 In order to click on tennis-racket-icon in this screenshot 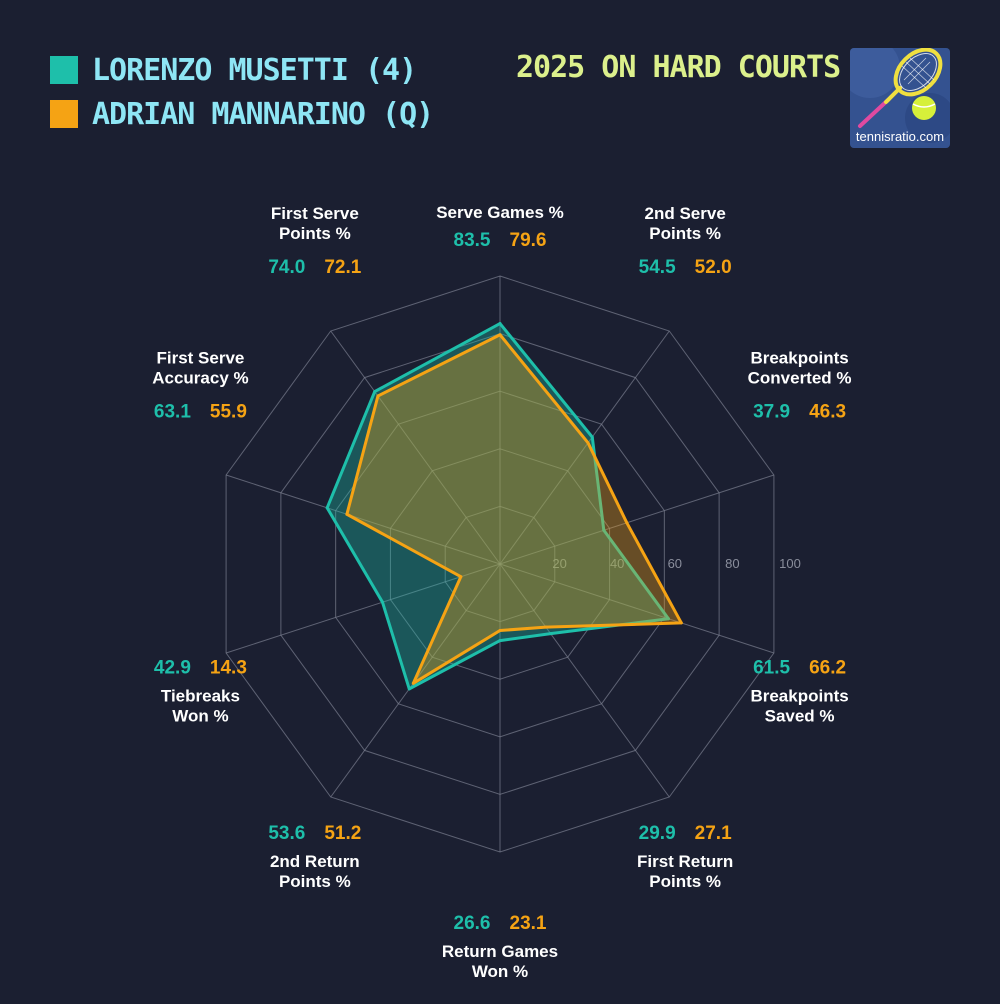, I will do `click(900, 98)`.